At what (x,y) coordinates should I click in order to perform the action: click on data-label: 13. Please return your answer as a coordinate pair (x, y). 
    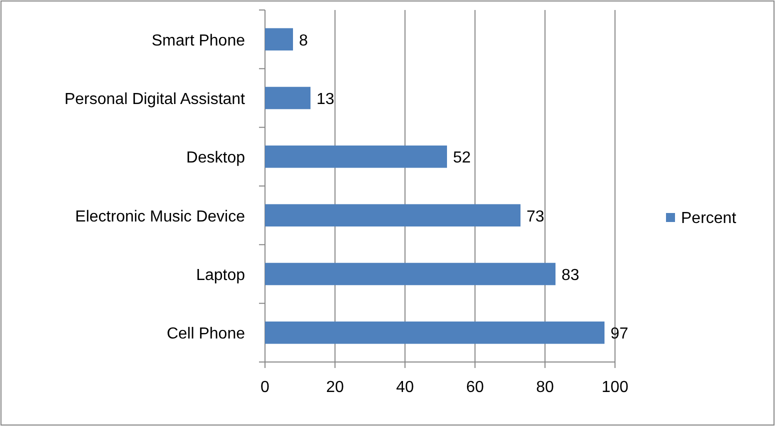
    Looking at the image, I should click on (325, 99).